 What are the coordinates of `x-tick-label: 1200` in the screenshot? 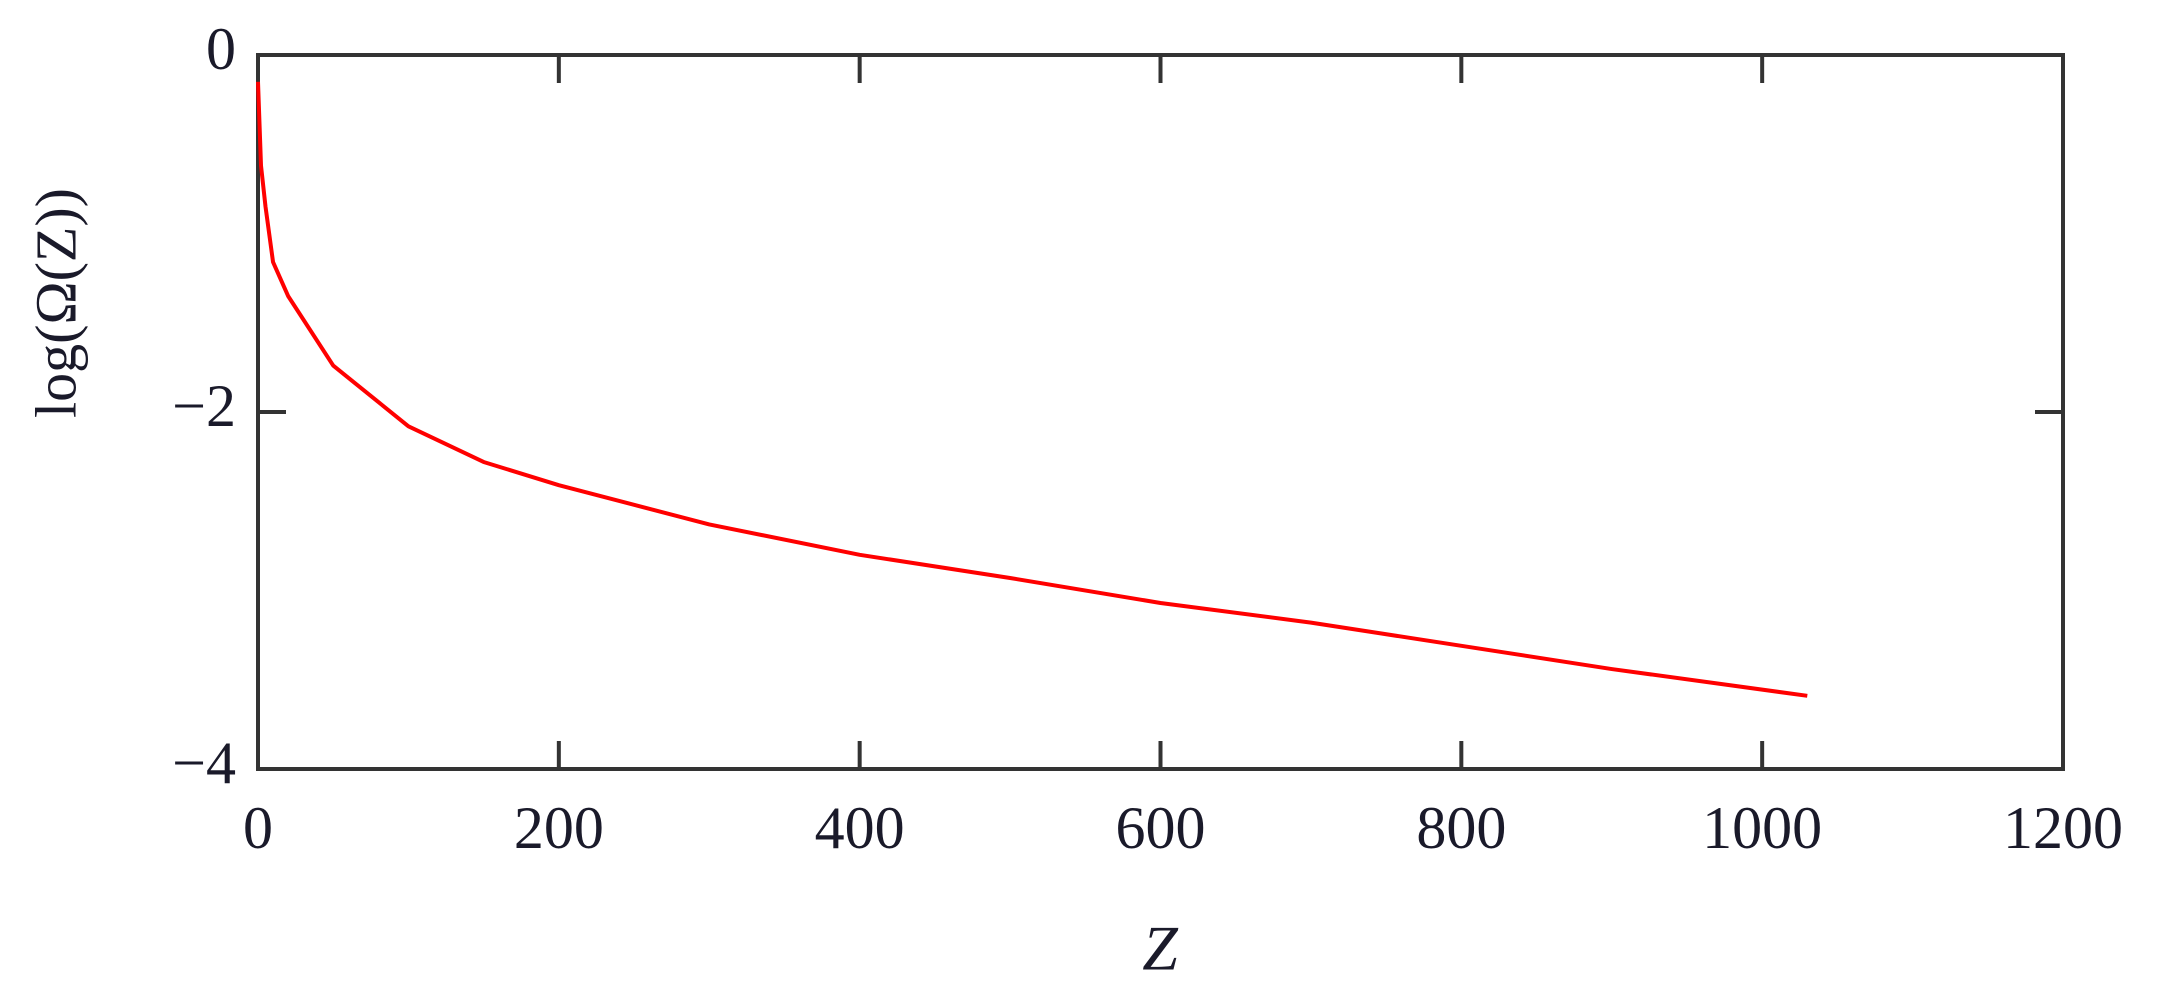 It's located at (2063, 828).